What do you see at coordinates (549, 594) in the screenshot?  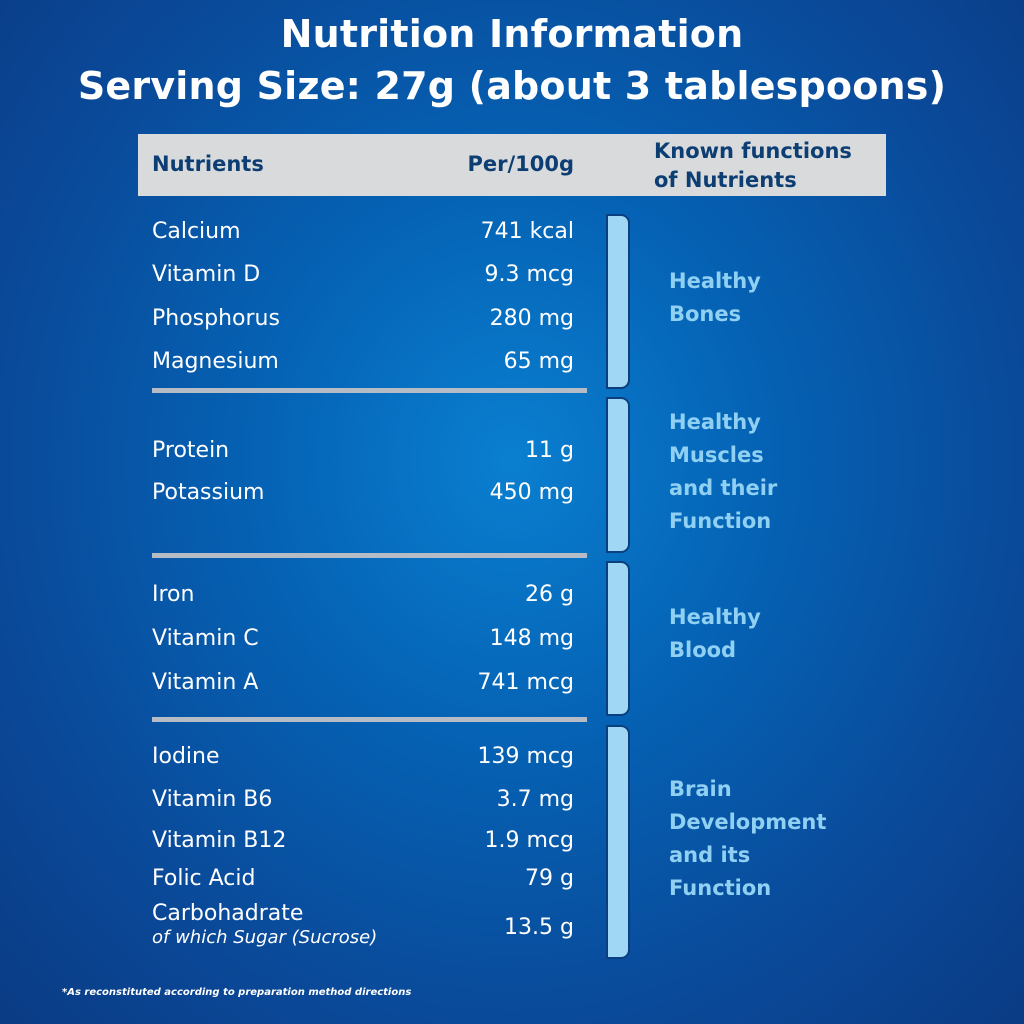 I see `nutrient-value: 26 g` at bounding box center [549, 594].